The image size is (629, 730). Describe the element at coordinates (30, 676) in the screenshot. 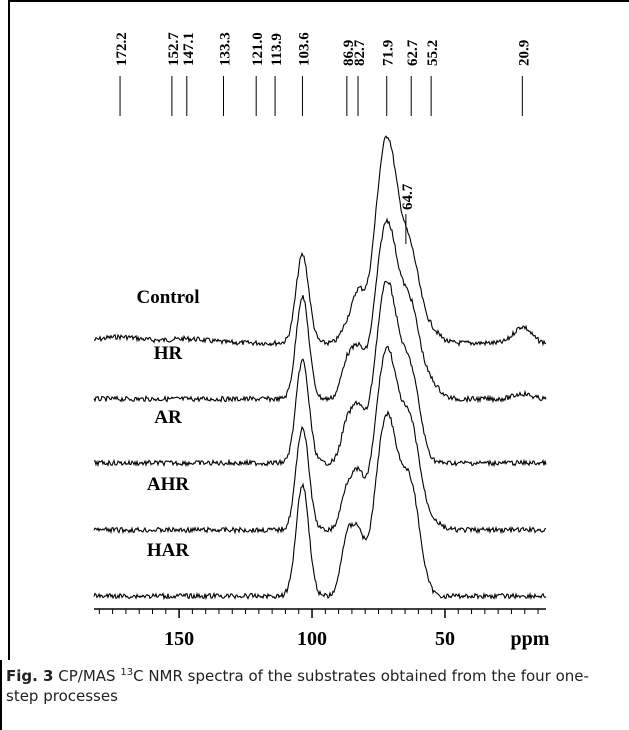

I see `figure-number: Fig. 3` at that location.